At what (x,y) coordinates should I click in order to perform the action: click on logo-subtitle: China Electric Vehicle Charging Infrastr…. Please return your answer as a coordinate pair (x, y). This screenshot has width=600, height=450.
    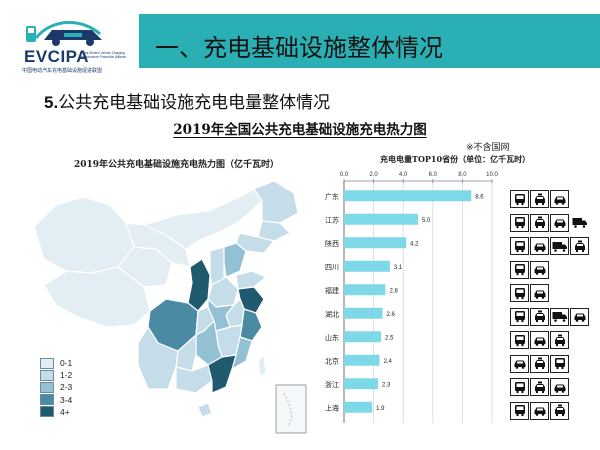
    Looking at the image, I should click on (103, 55).